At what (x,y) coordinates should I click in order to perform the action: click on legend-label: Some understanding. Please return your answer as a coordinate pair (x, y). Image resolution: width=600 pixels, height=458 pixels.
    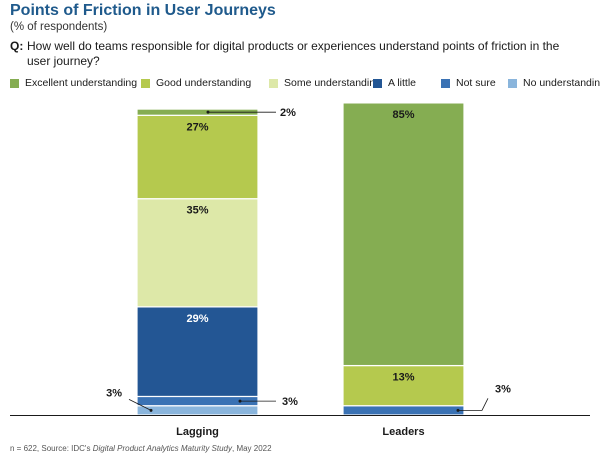
    Looking at the image, I should click on (332, 83).